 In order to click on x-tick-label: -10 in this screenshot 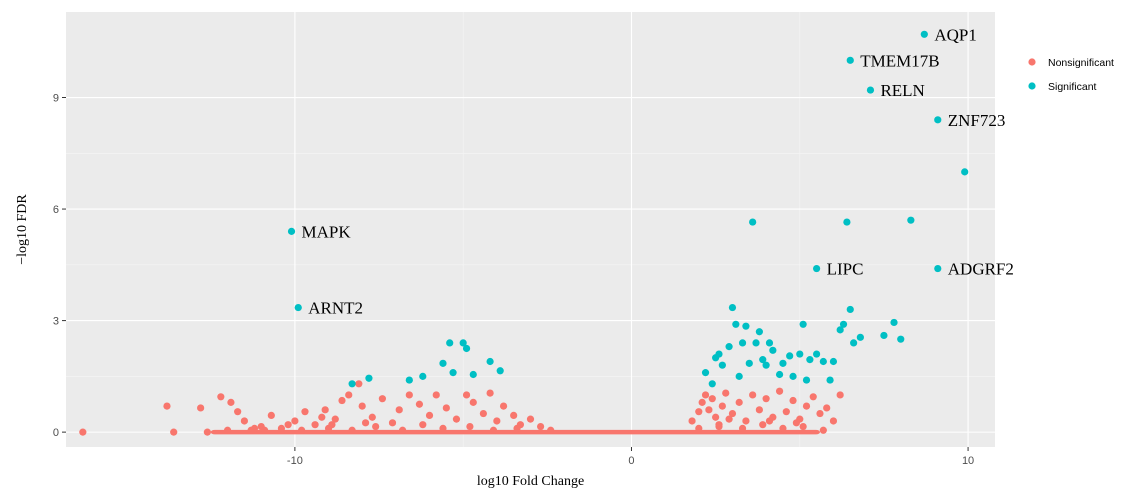, I will do `click(295, 461)`.